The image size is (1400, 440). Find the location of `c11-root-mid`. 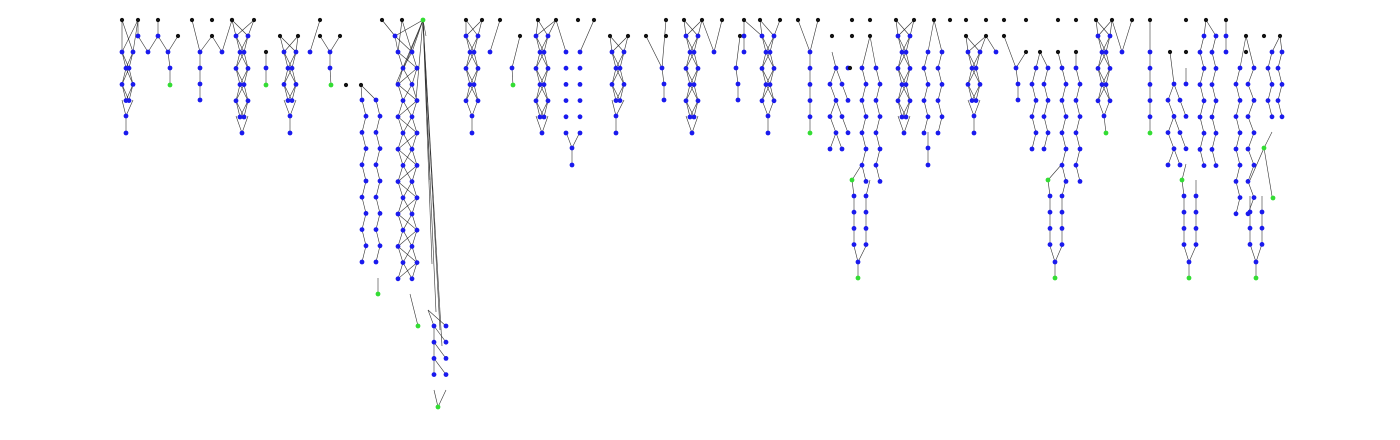

c11-root-mid is located at coordinates (850, 68).